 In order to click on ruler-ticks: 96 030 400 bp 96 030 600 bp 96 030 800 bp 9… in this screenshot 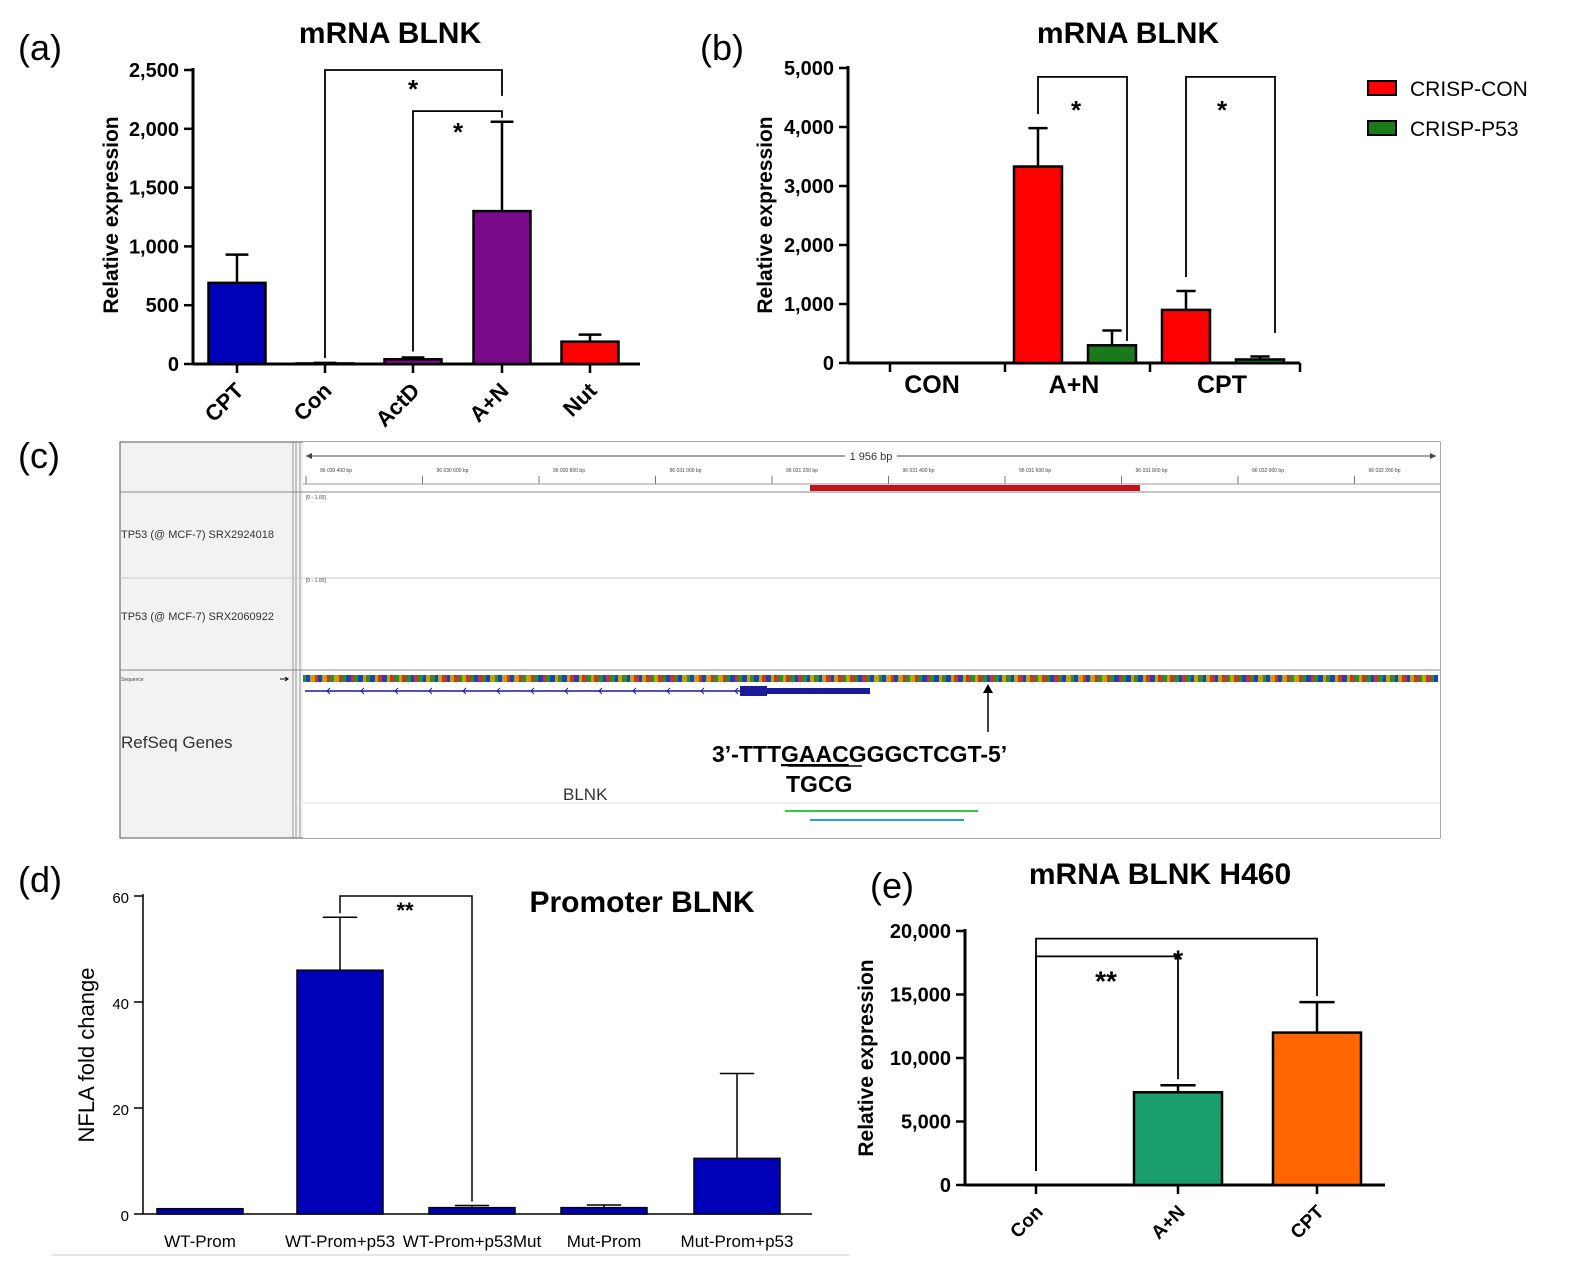, I will do `click(853, 476)`.